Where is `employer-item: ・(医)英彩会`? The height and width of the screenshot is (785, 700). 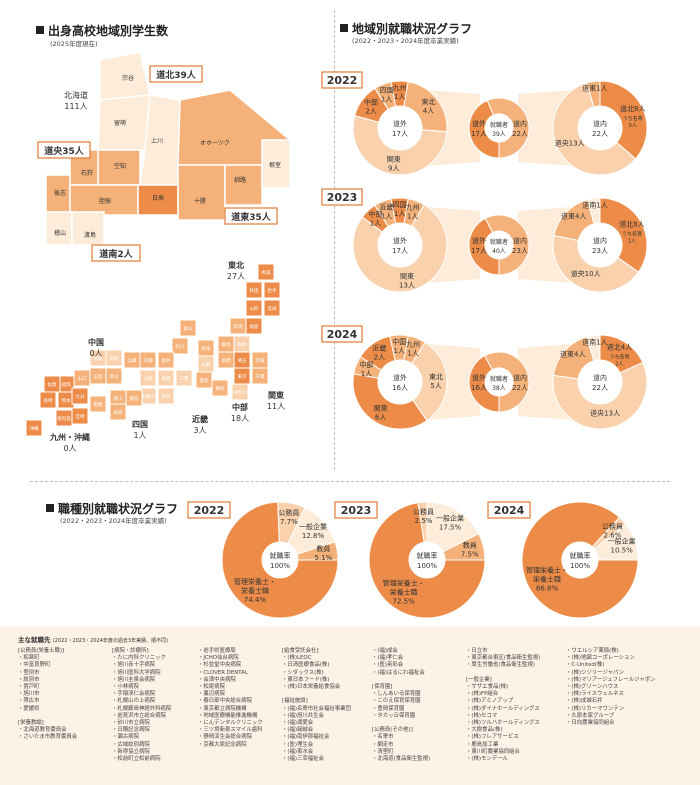
employer-item: ・(医)英彩会 is located at coordinates (388, 665).